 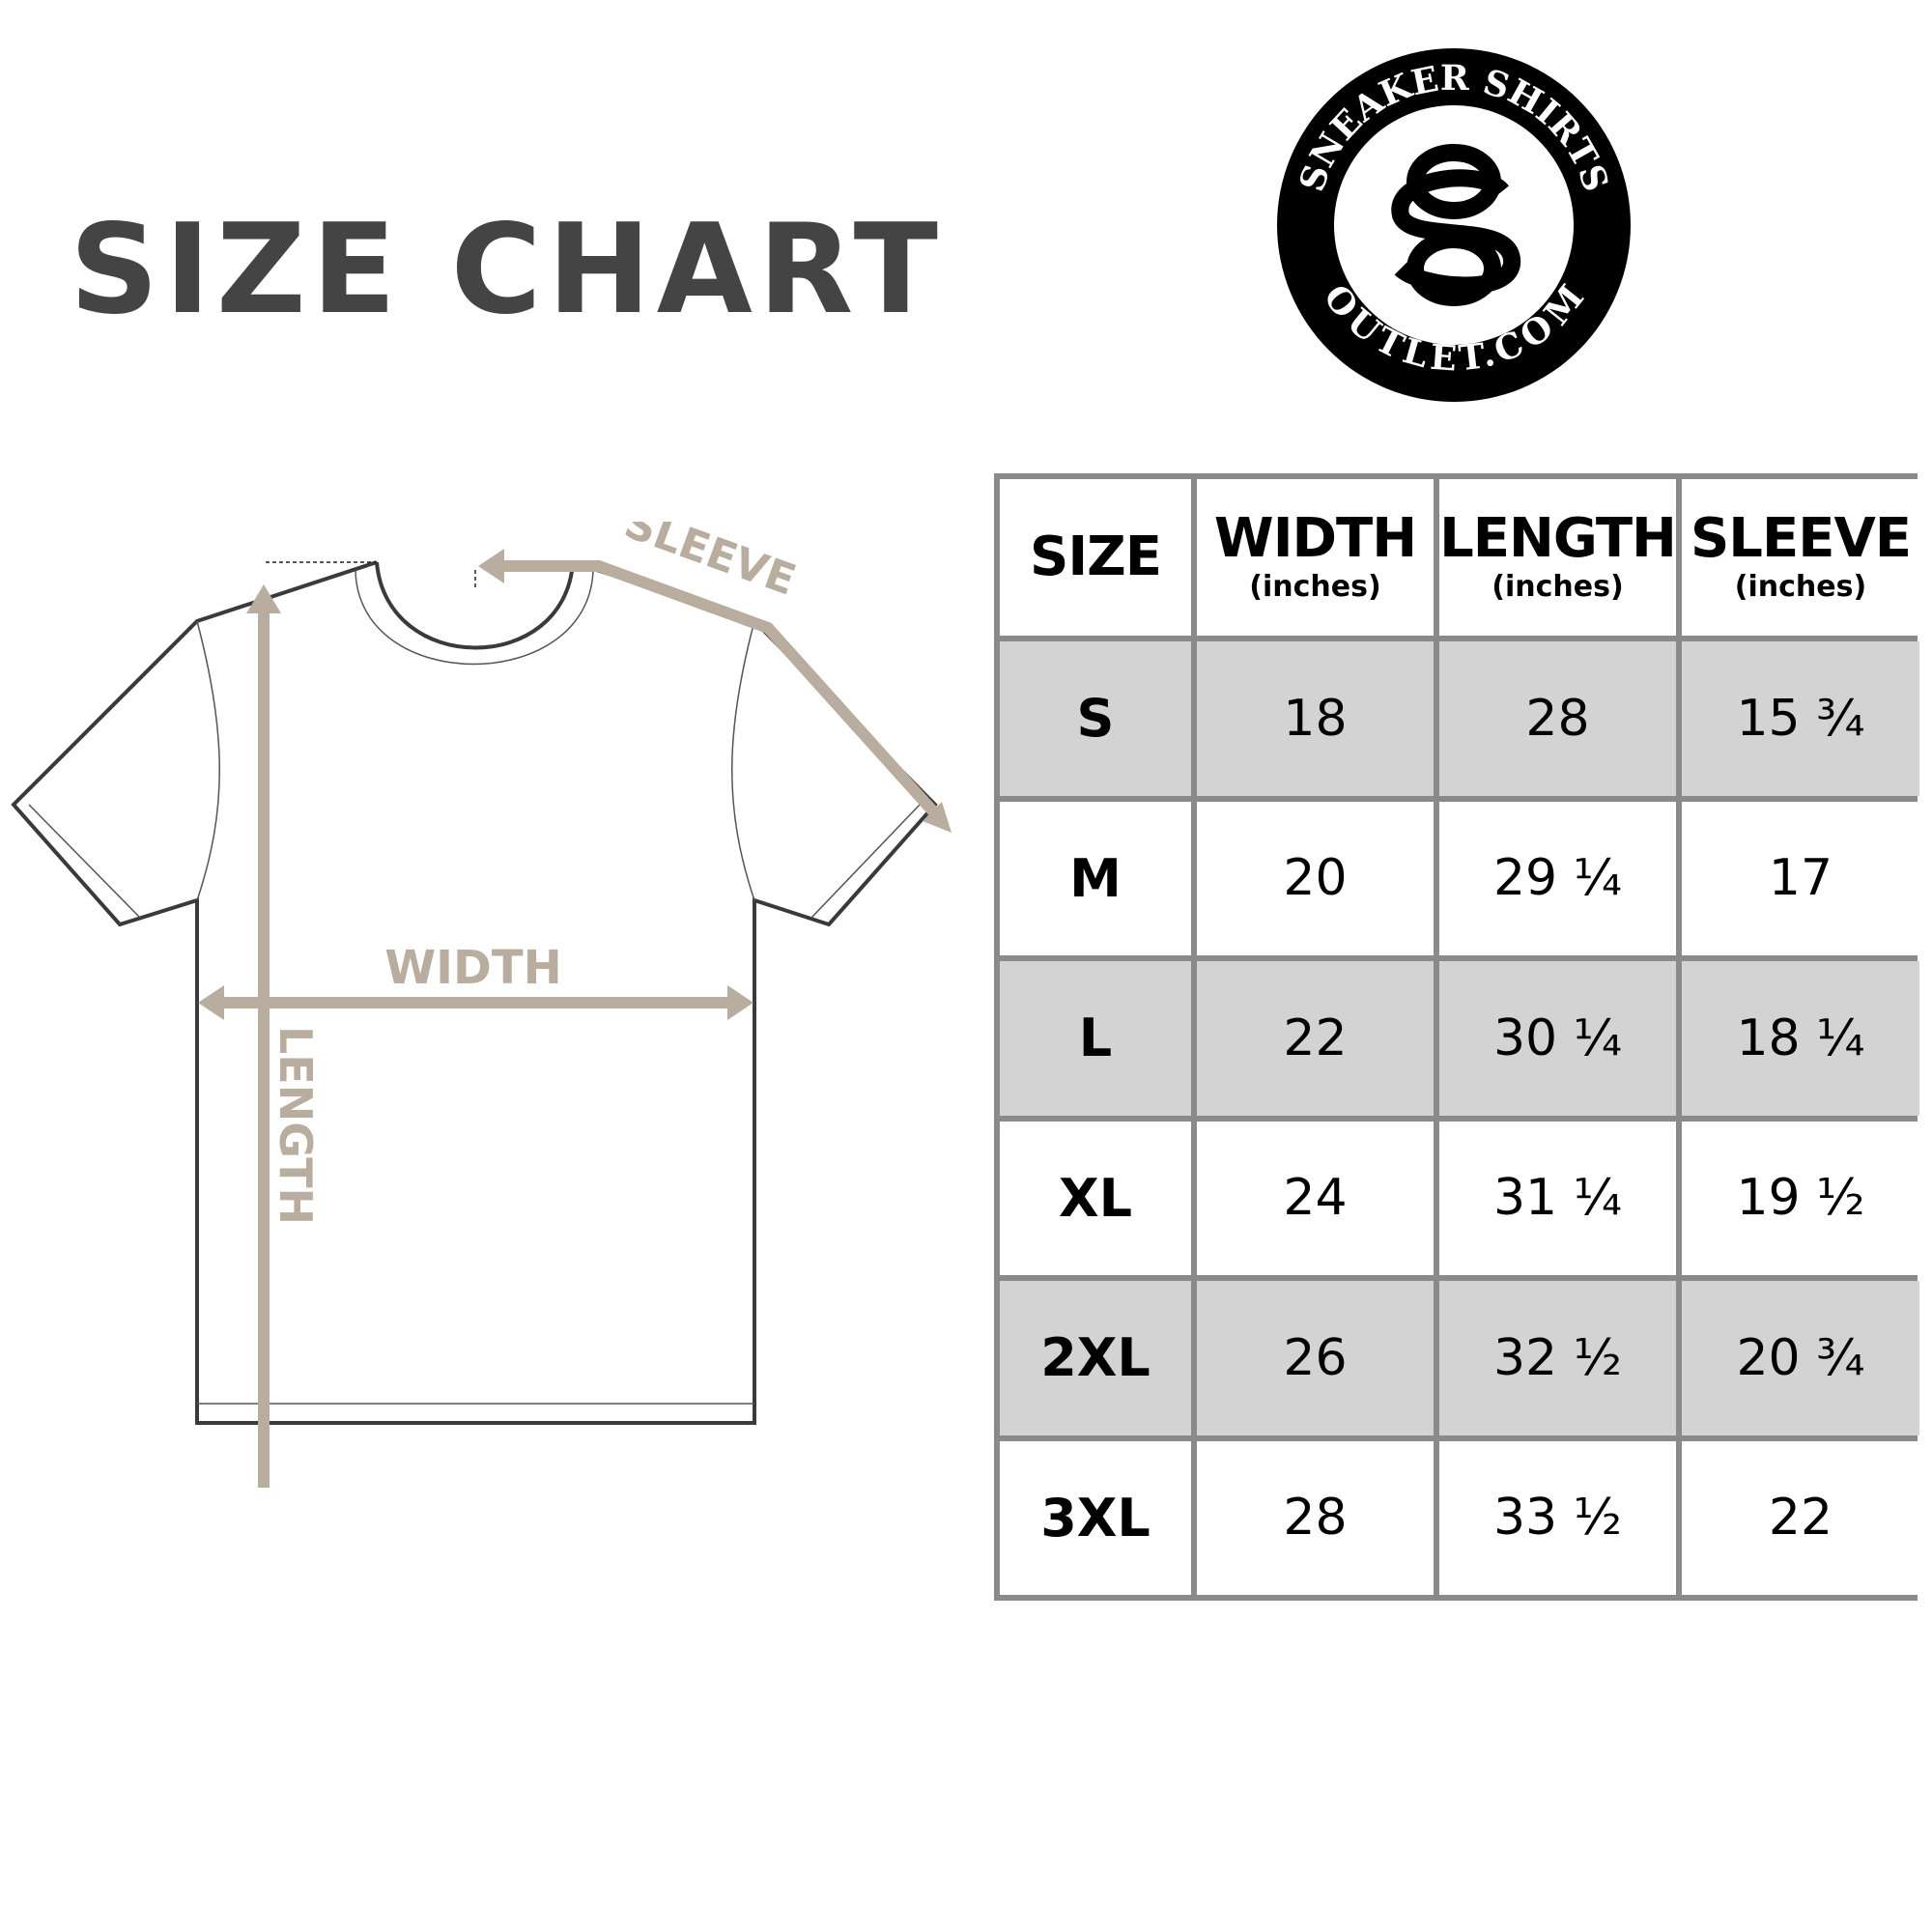 I want to click on table-cell: 20, so click(x=1315, y=878).